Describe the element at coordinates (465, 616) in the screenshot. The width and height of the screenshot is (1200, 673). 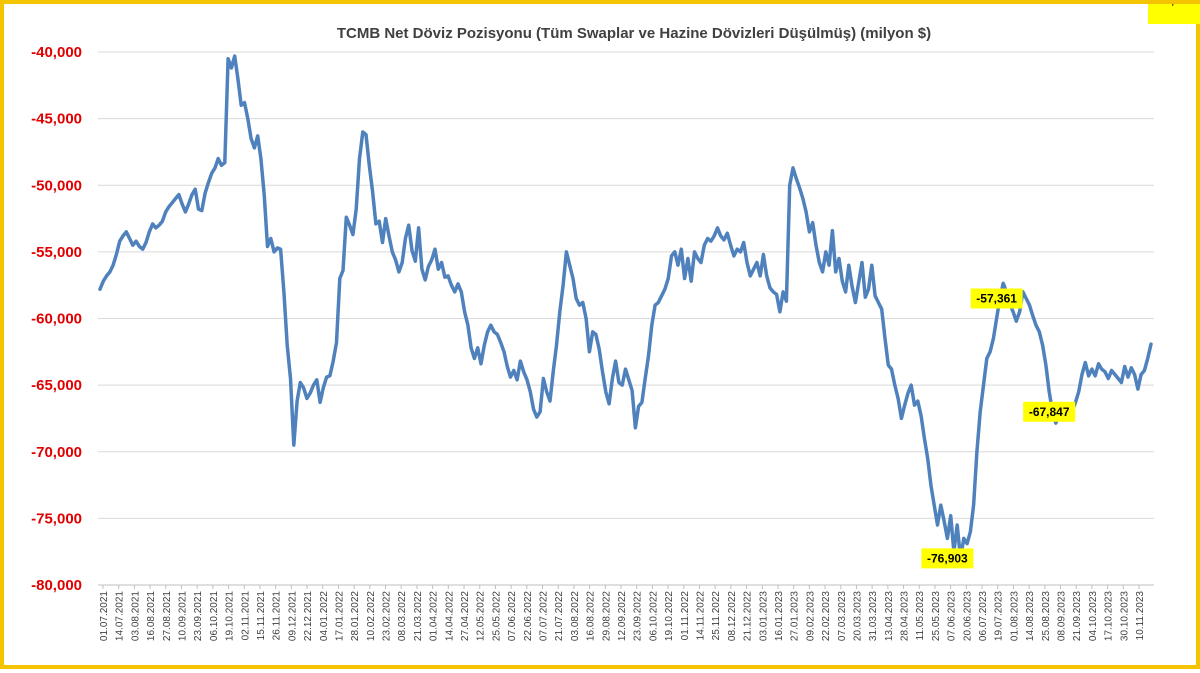
I see `x-tick-label: 27.04.2022` at that location.